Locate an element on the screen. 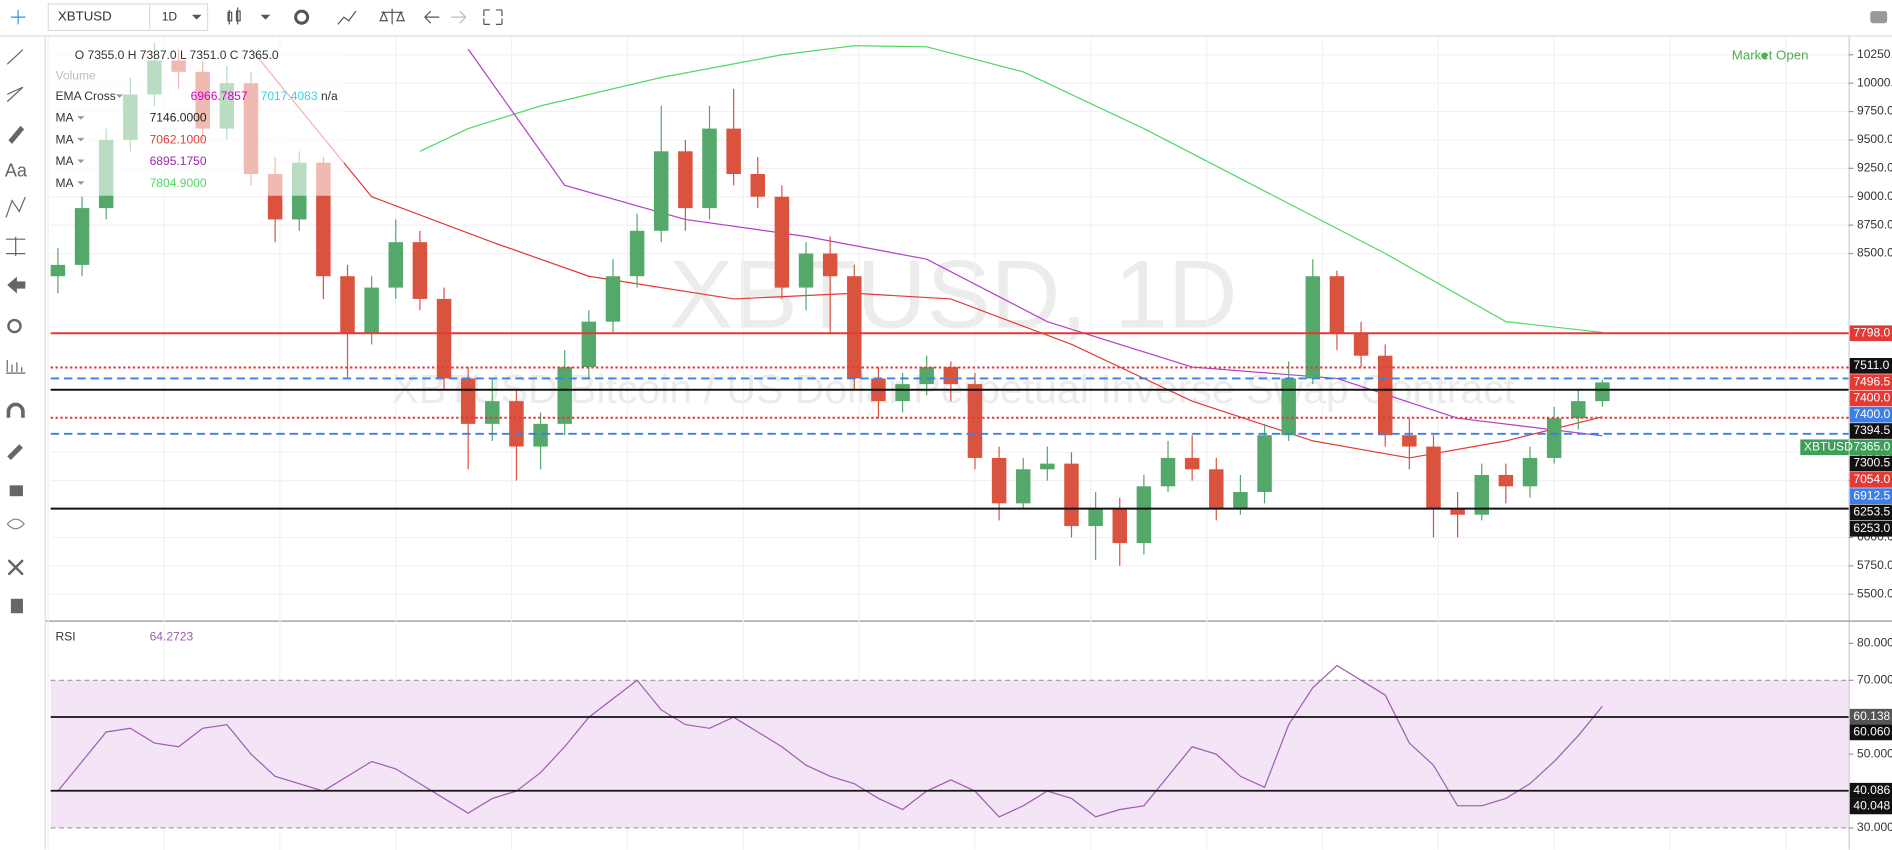 Image resolution: width=1892 pixels, height=850 pixels. rsi-tick-label: 80.000 is located at coordinates (1874, 643).